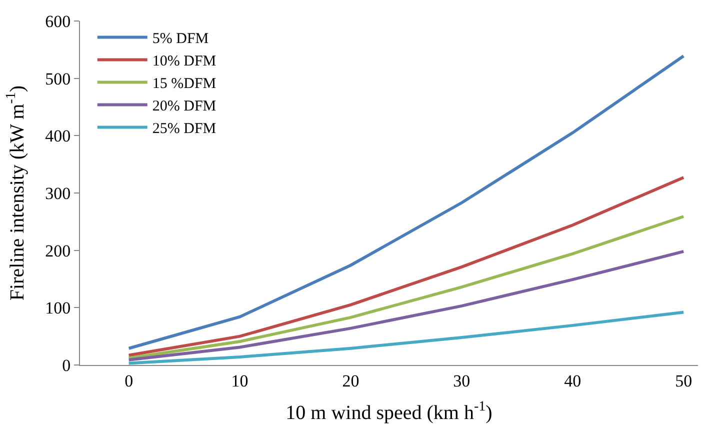 This screenshot has width=713, height=431. I want to click on legend-label: 10% DFM, so click(184, 62).